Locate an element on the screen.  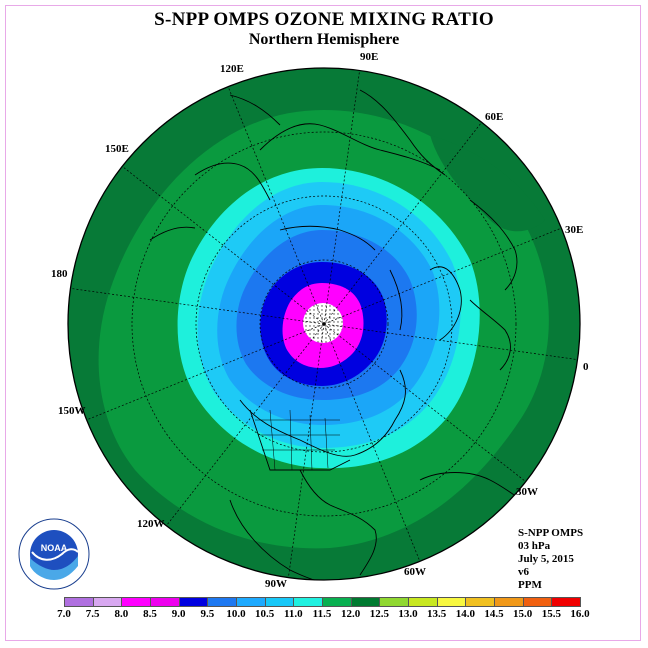
pressure-level-label: 03 hPa is located at coordinates (534, 546).